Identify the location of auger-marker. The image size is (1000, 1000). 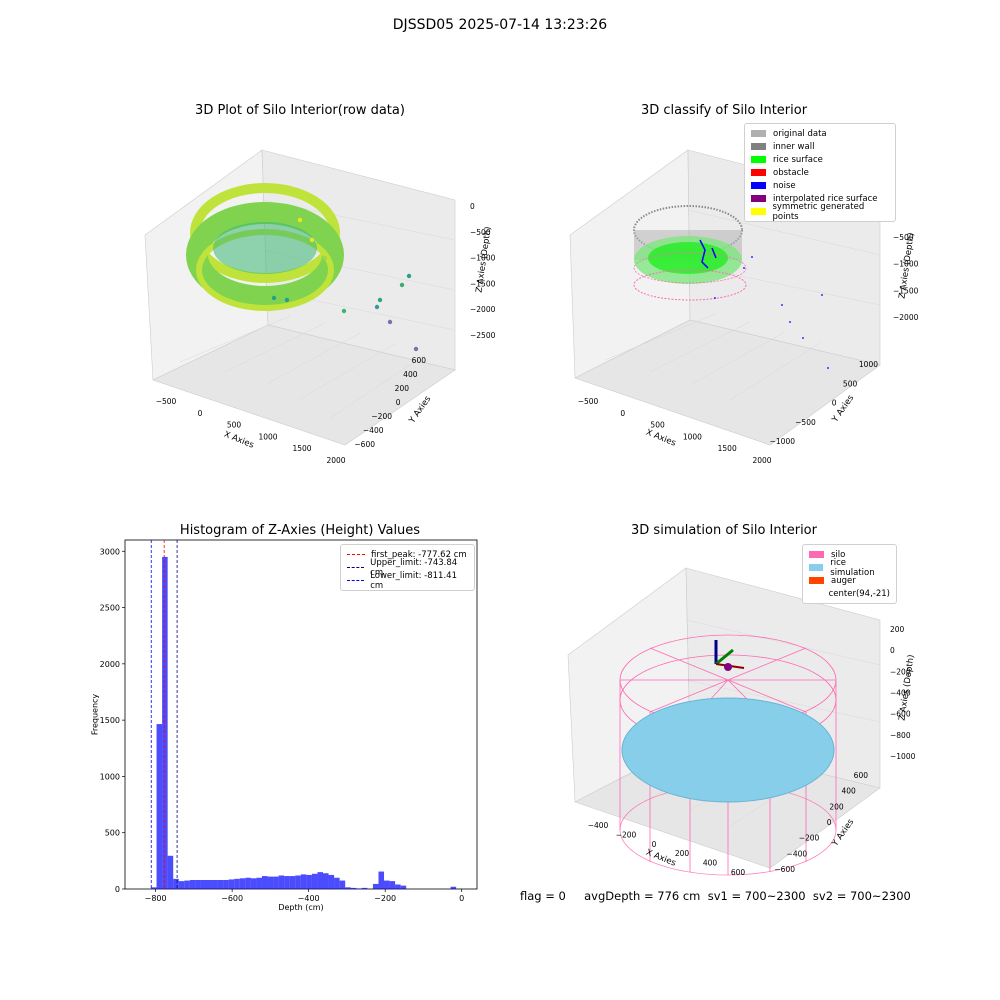
(729, 655).